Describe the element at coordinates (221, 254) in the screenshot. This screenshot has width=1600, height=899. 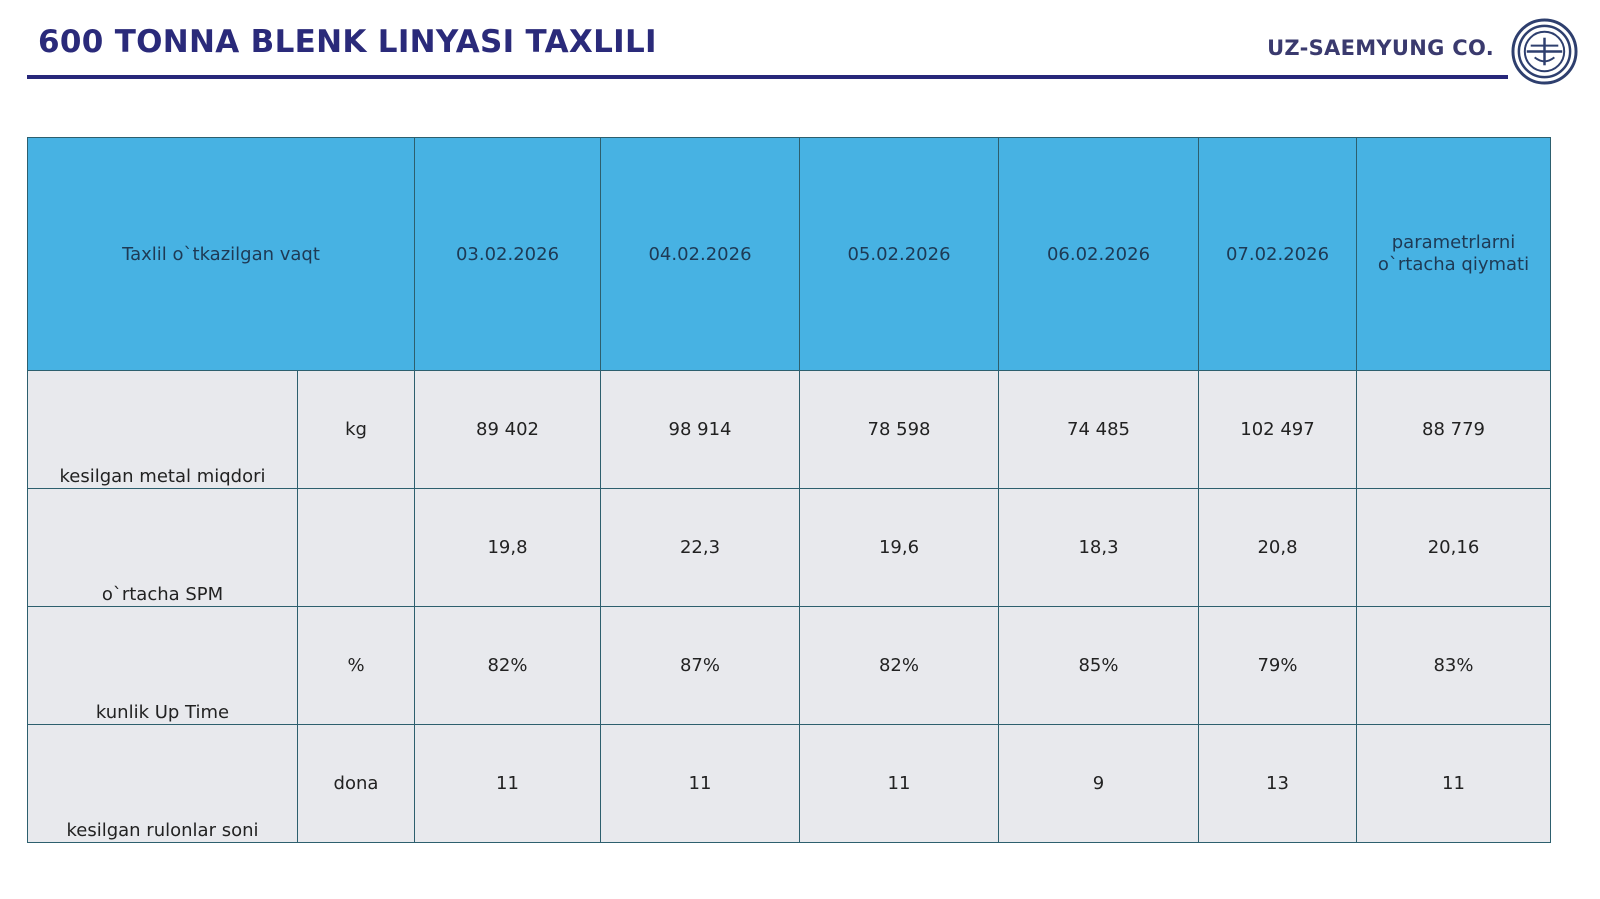
I see `header-corner: Taxlil o`tkazilgan vaqt` at that location.